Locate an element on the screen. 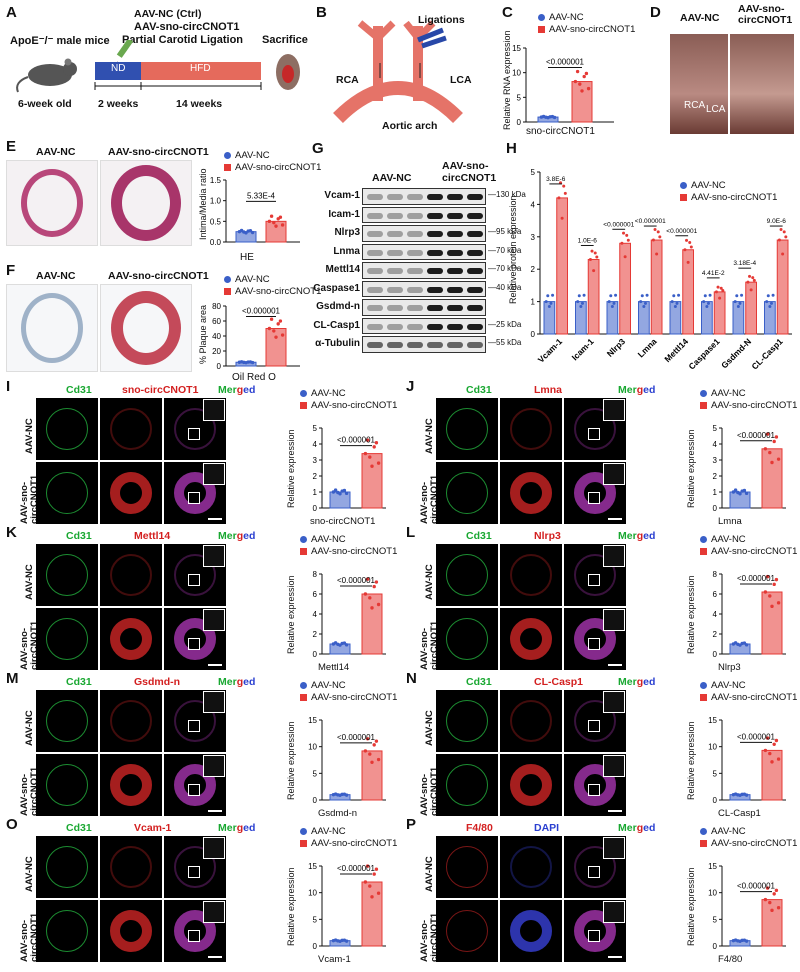  p-value-label: 9.0E-6 is located at coordinates (777, 221).